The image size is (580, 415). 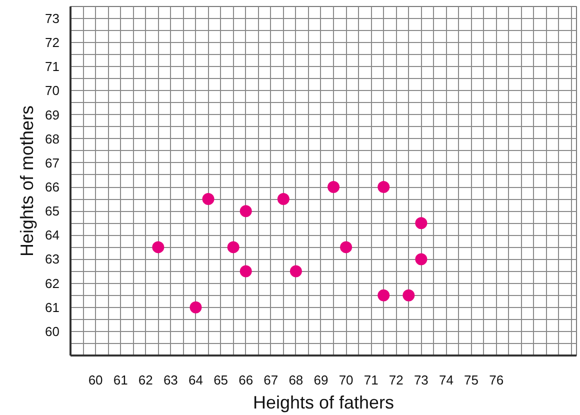 What do you see at coordinates (321, 380) in the screenshot?
I see `x-tick-label: 69` at bounding box center [321, 380].